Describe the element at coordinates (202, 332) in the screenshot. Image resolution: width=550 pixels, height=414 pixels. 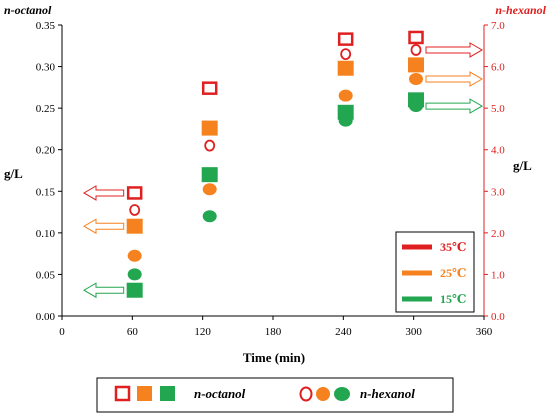
I see `x-tick-label: 120` at that location.